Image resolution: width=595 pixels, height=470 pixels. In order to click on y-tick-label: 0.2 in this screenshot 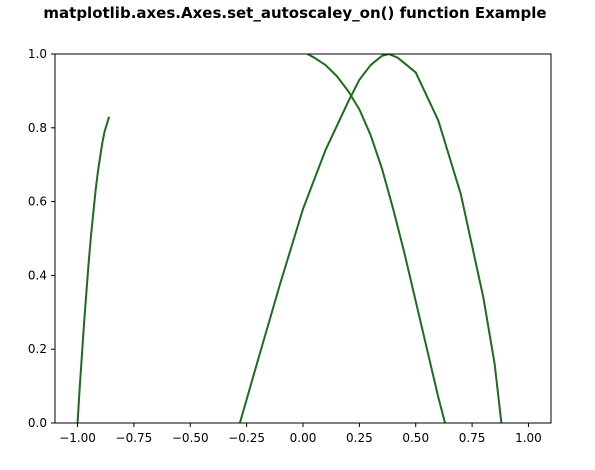, I will do `click(37, 349)`.